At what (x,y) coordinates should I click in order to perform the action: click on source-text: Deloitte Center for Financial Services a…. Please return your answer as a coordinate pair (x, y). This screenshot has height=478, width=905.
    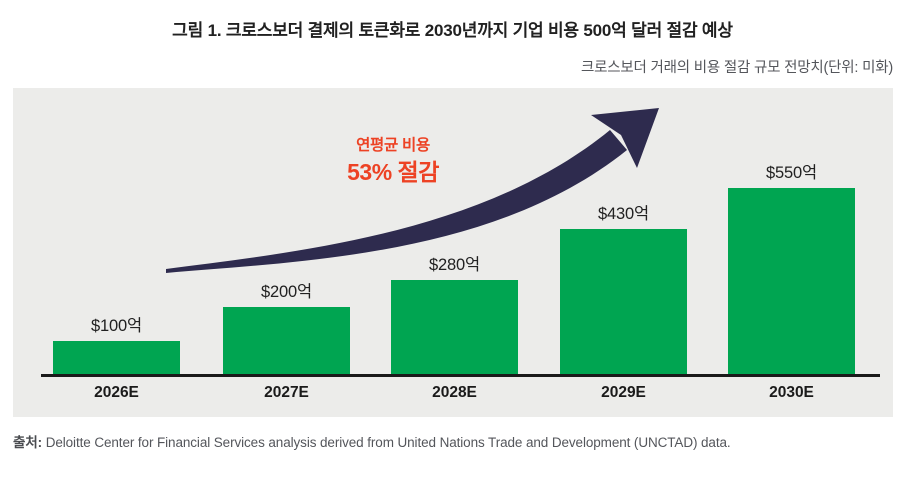
    Looking at the image, I should click on (386, 442).